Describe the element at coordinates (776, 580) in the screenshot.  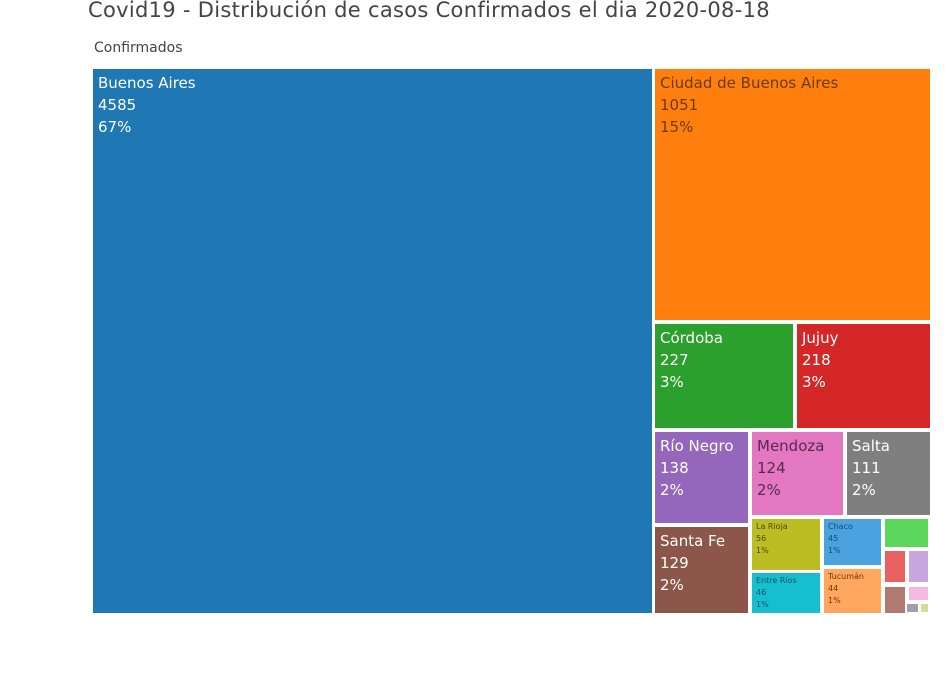
I see `tile-name: Entre Ríos` at that location.